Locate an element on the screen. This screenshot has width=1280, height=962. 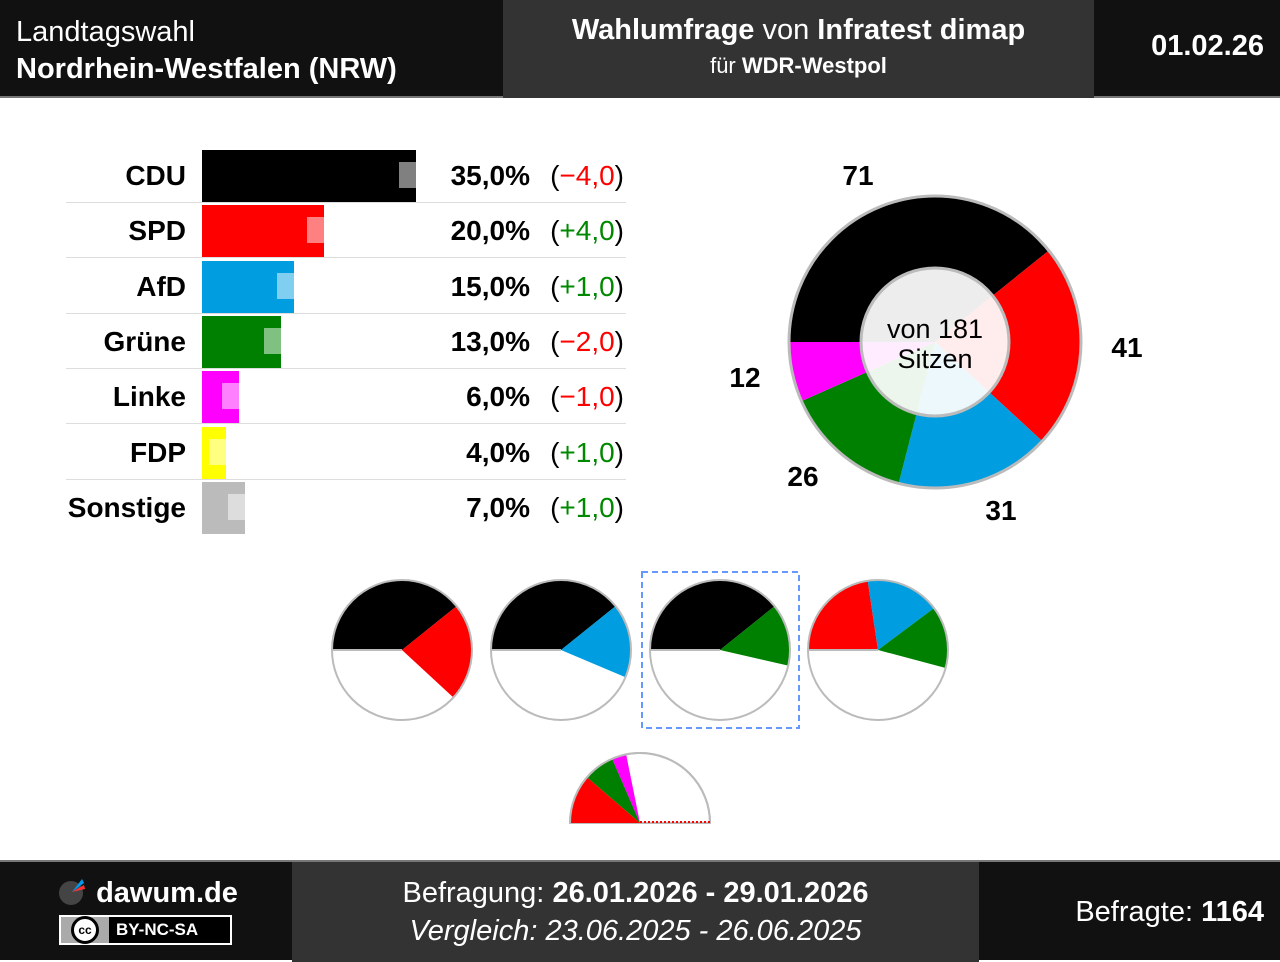
change-label: (−1,0) is located at coordinates (587, 397).